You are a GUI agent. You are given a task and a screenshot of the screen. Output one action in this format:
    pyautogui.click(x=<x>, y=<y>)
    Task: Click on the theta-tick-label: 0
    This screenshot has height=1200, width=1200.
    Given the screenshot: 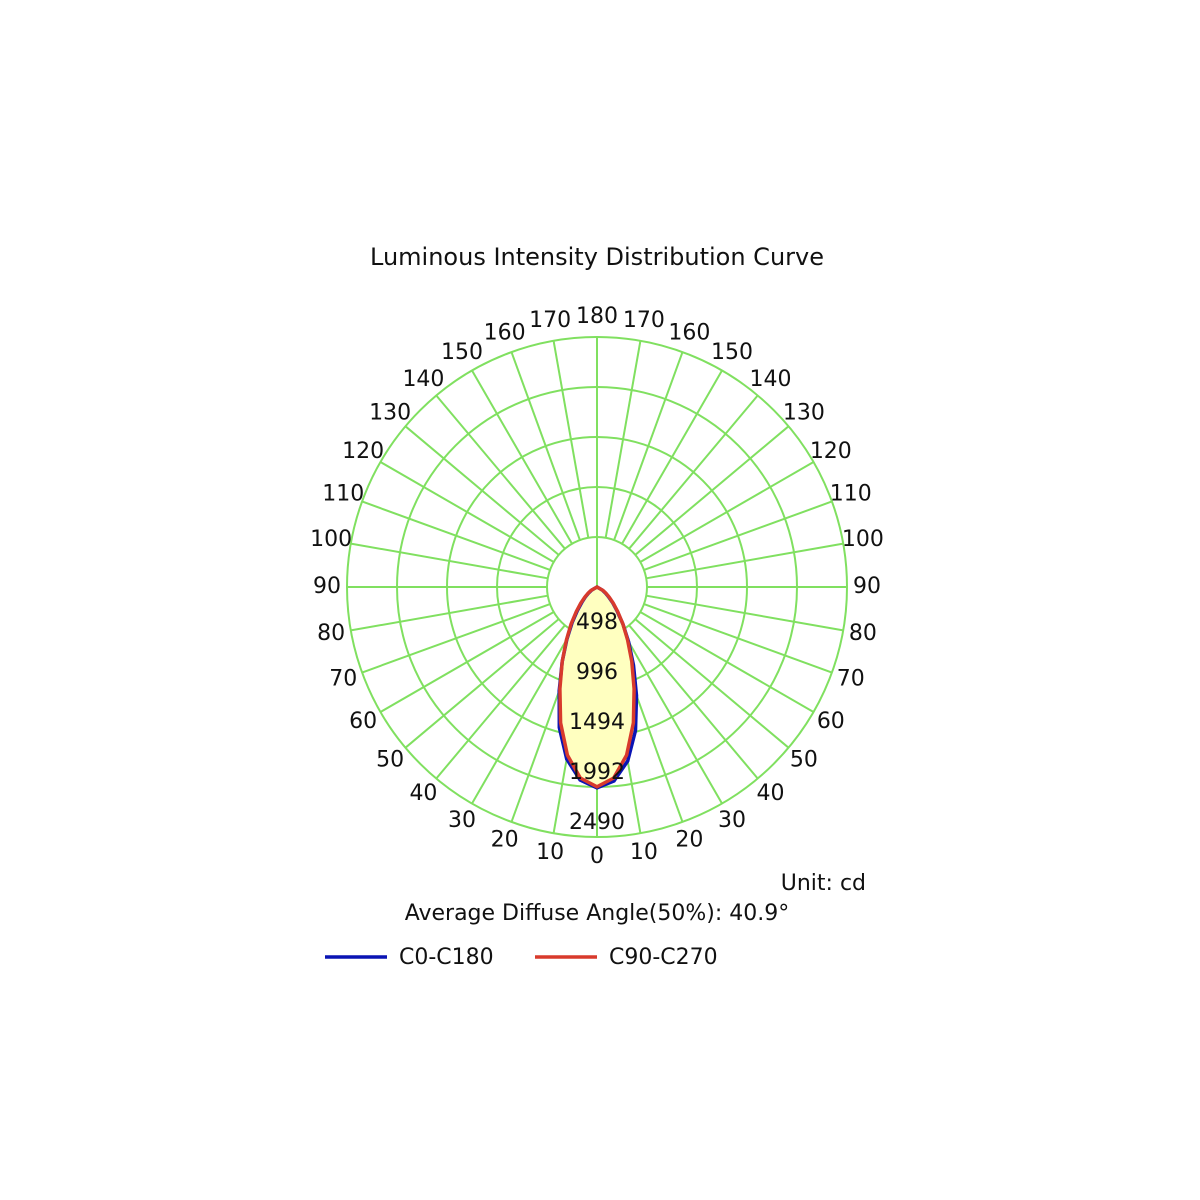 What is the action you would take?
    pyautogui.click(x=597, y=856)
    